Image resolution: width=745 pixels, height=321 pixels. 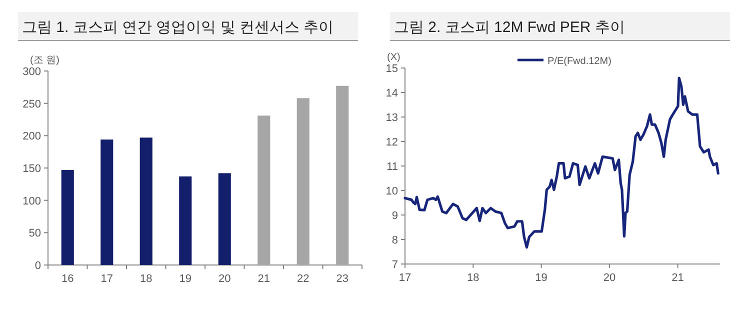 I want to click on y-tick-label: 12, so click(x=392, y=142).